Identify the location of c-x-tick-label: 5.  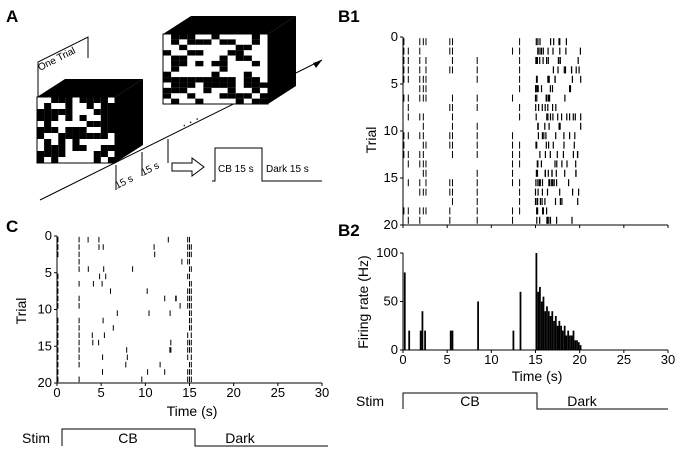
(101, 392).